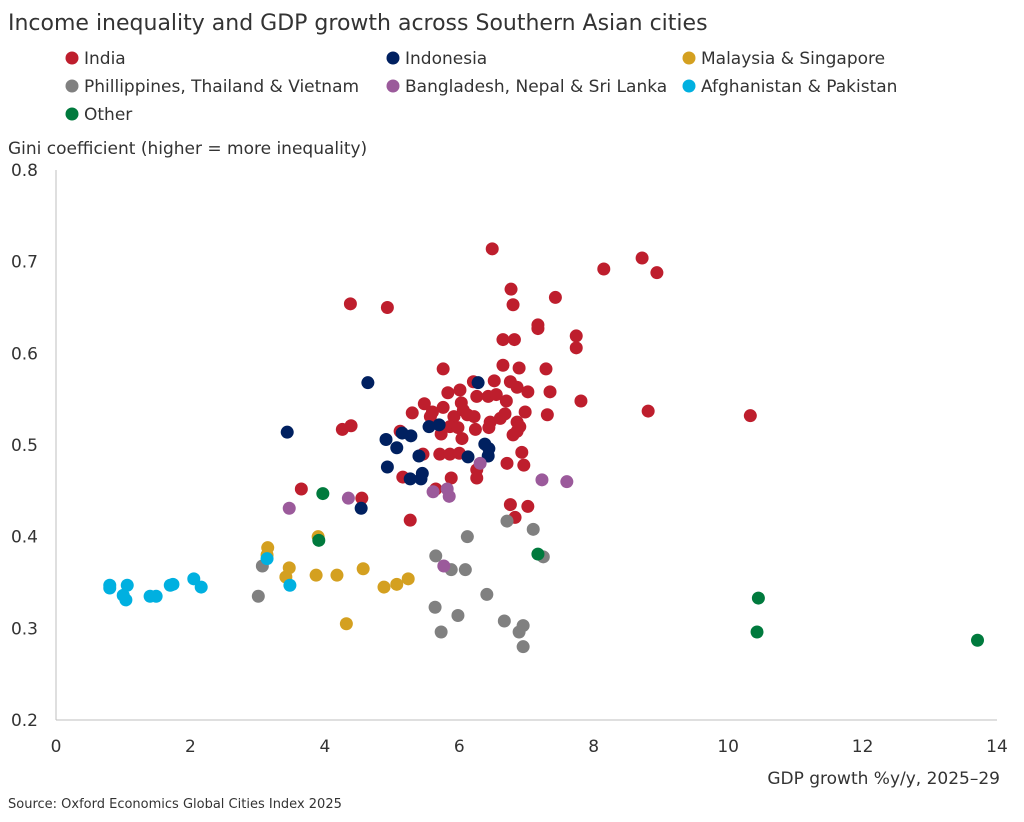  What do you see at coordinates (526, 87) in the screenshot?
I see `legend-item: Bangladesh, Nepal & Sri Lanka` at bounding box center [526, 87].